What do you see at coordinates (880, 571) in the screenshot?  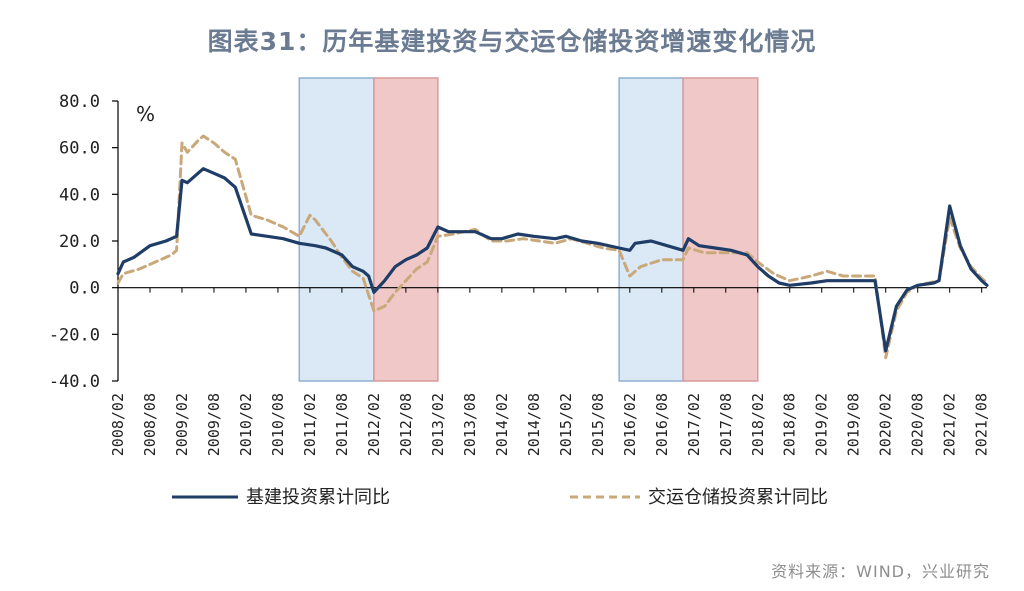 I see `source-note: 资料来源：WIND，兴业研究` at bounding box center [880, 571].